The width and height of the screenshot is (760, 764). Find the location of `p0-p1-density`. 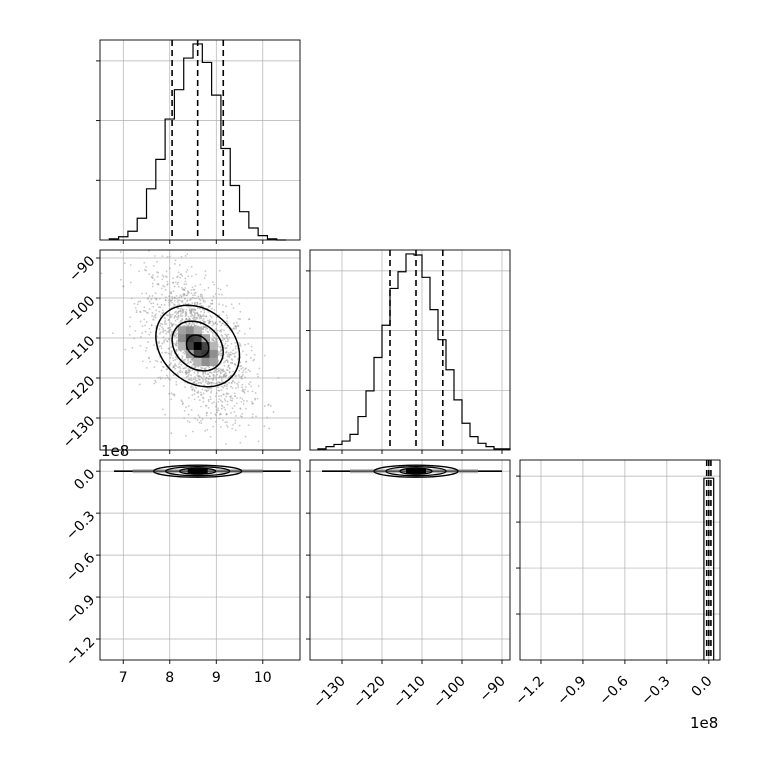

p0-p1-density is located at coordinates (198, 346).